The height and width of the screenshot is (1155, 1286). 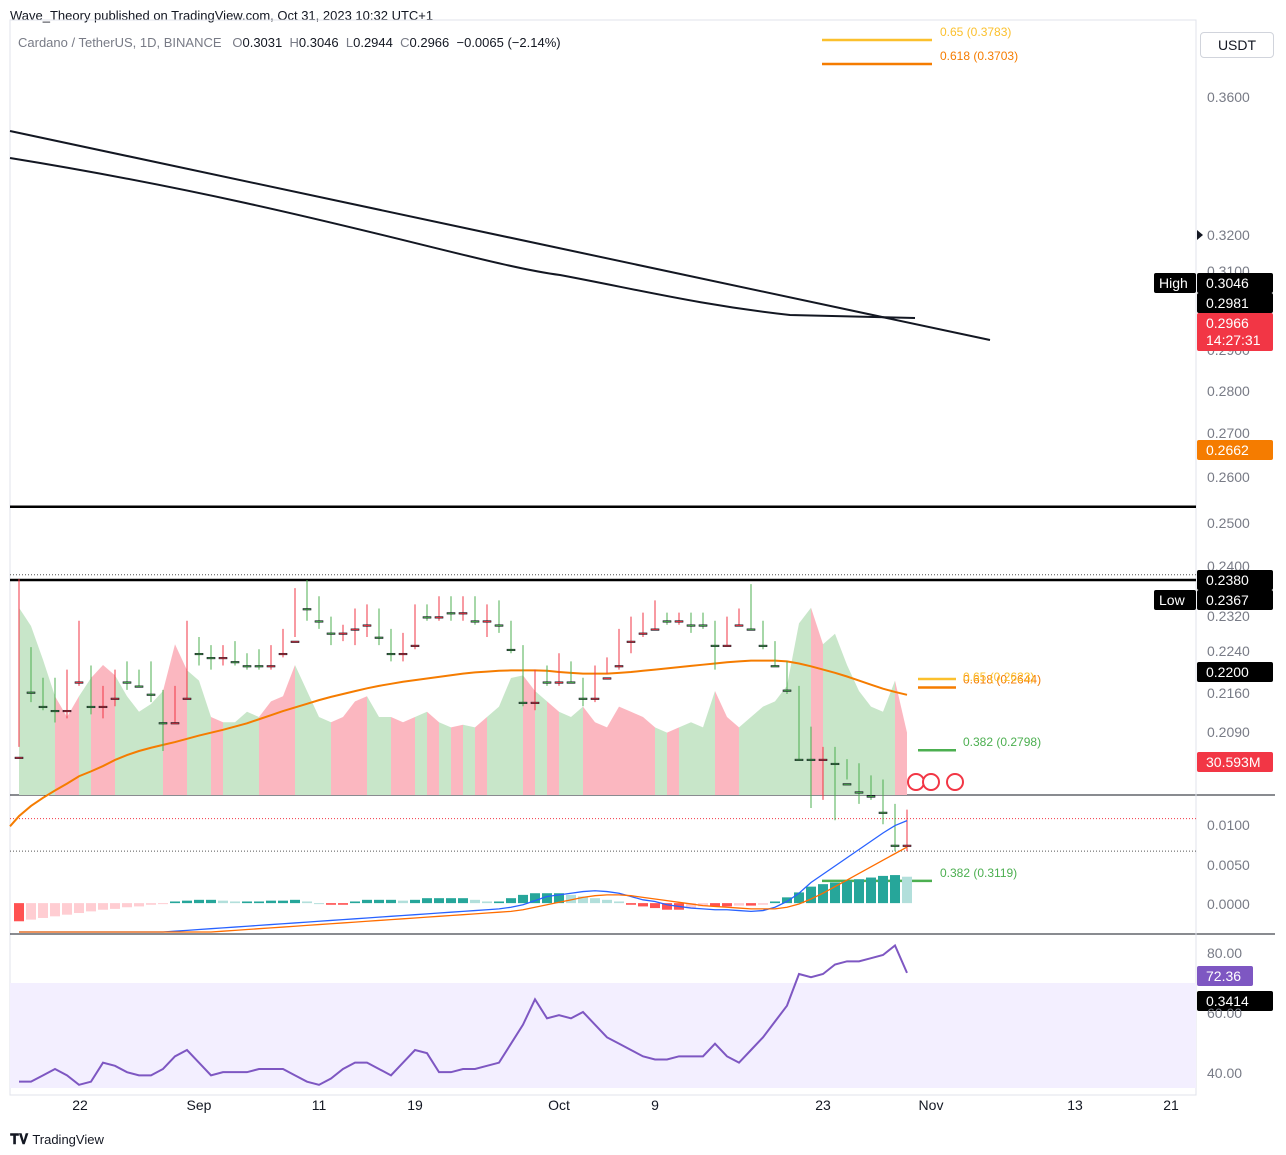 I want to click on high-value: 0.3046, so click(x=318, y=42).